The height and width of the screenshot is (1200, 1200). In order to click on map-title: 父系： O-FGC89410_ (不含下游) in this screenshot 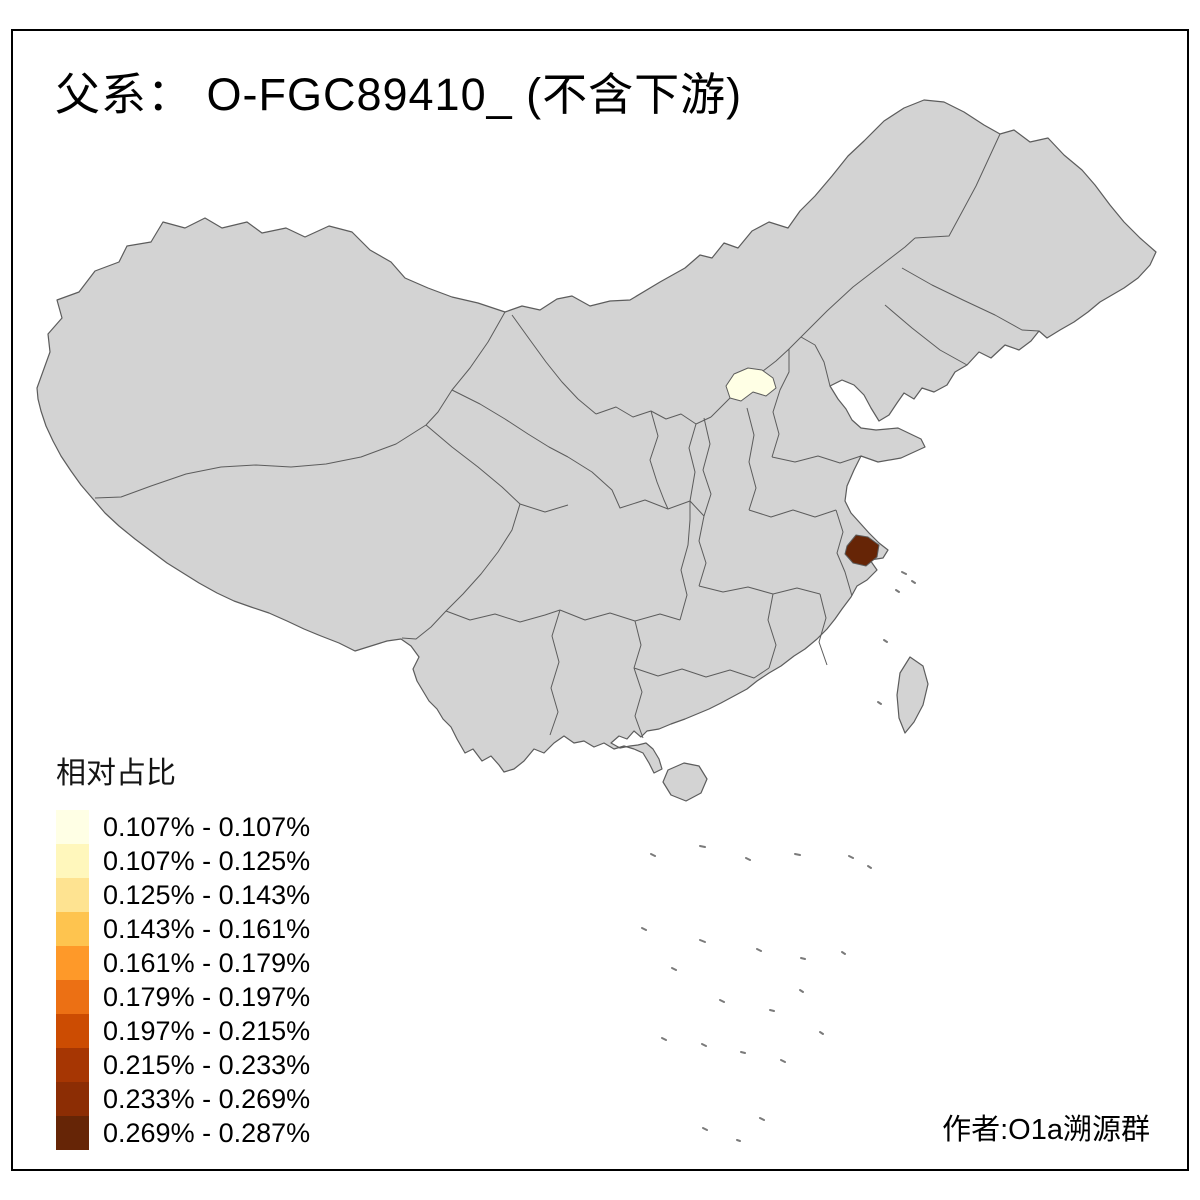, I will do `click(399, 94)`.